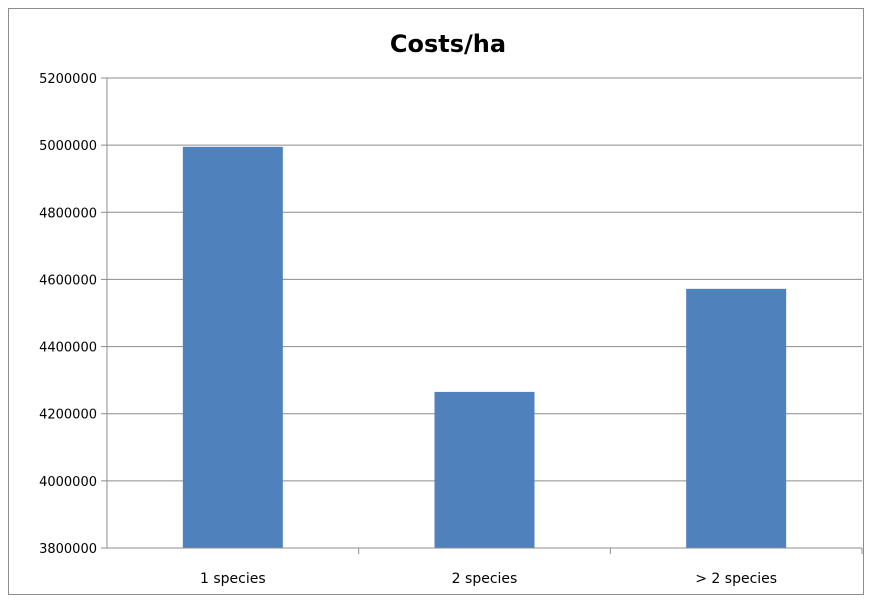 Image resolution: width=872 pixels, height=603 pixels. What do you see at coordinates (68, 549) in the screenshot?
I see `y-tick-label: 3800000` at bounding box center [68, 549].